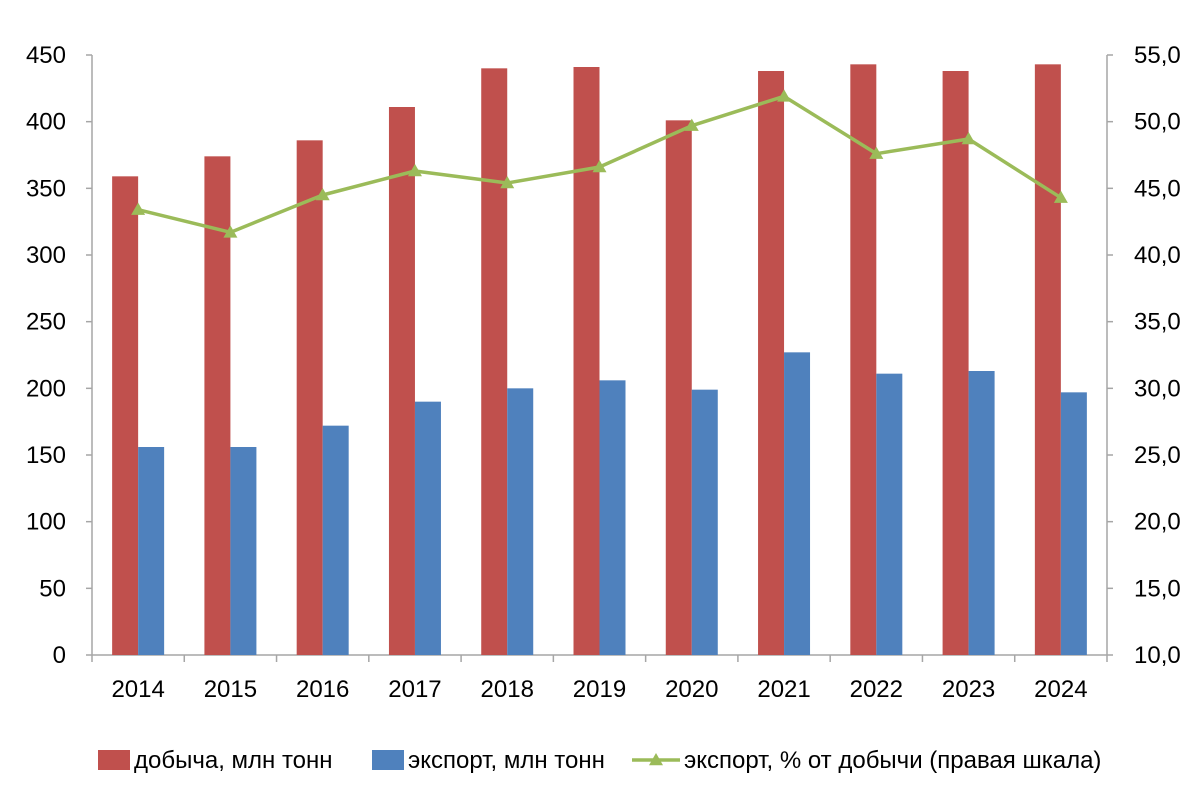 The image size is (1200, 800). Describe the element at coordinates (507, 689) in the screenshot. I see `x-tick-label: 2018` at that location.